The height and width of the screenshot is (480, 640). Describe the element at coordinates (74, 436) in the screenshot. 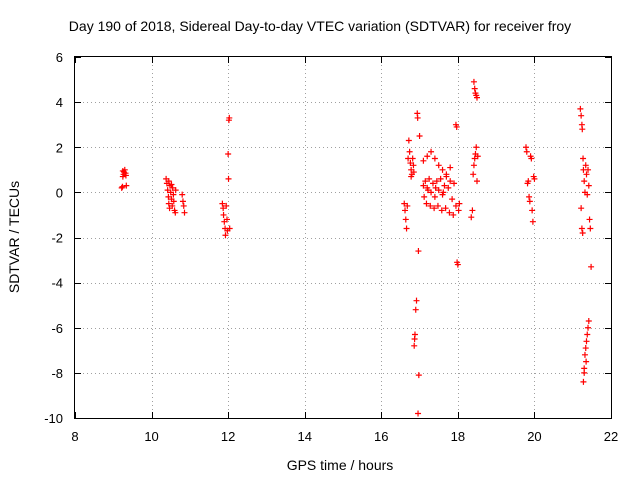

I see `x-tick-label: 8` at that location.